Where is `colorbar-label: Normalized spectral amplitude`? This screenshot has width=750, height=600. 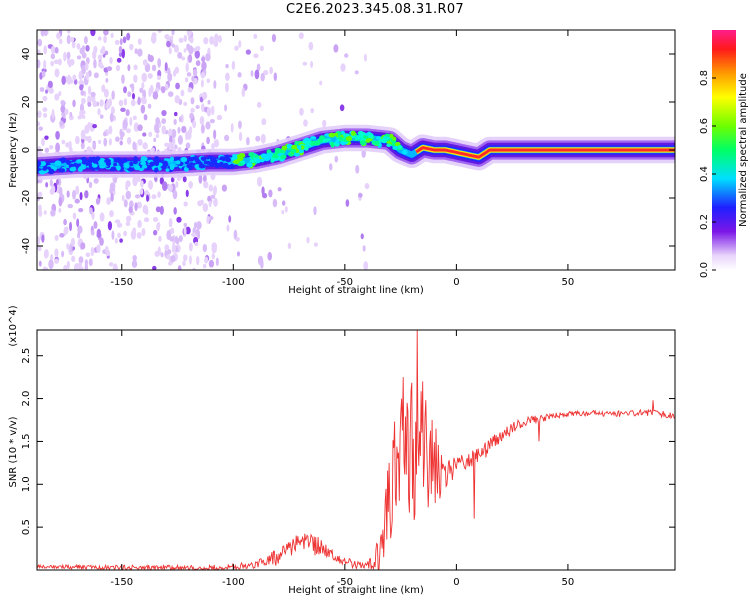
colorbar-label: Normalized spectral amplitude is located at coordinates (743, 150).